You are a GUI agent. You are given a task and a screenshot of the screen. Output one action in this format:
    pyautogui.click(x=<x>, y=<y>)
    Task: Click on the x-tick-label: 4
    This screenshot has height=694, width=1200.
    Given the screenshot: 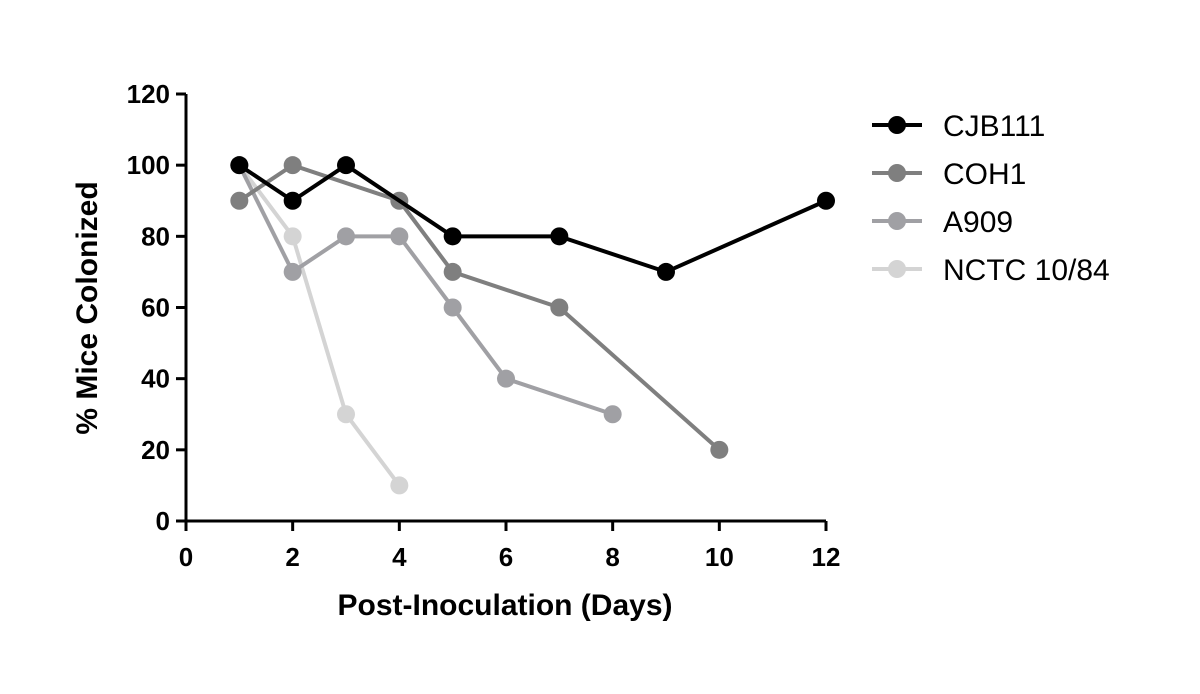 What is the action you would take?
    pyautogui.click(x=399, y=557)
    